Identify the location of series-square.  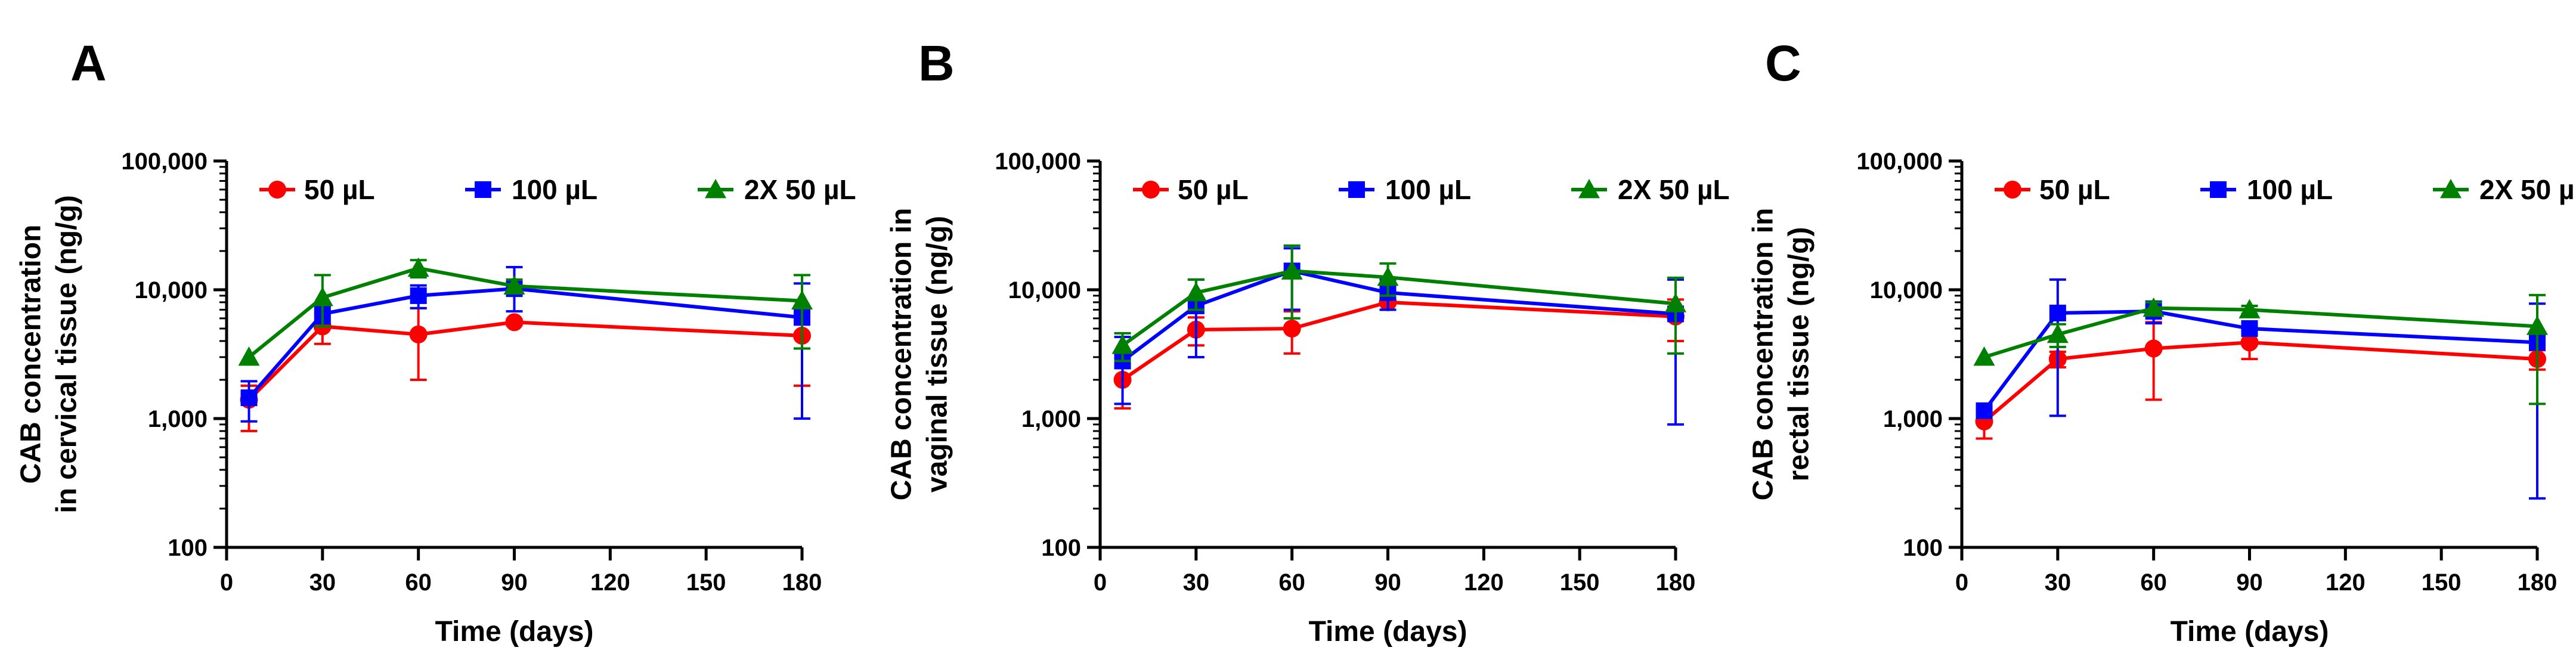
(2261, 389).